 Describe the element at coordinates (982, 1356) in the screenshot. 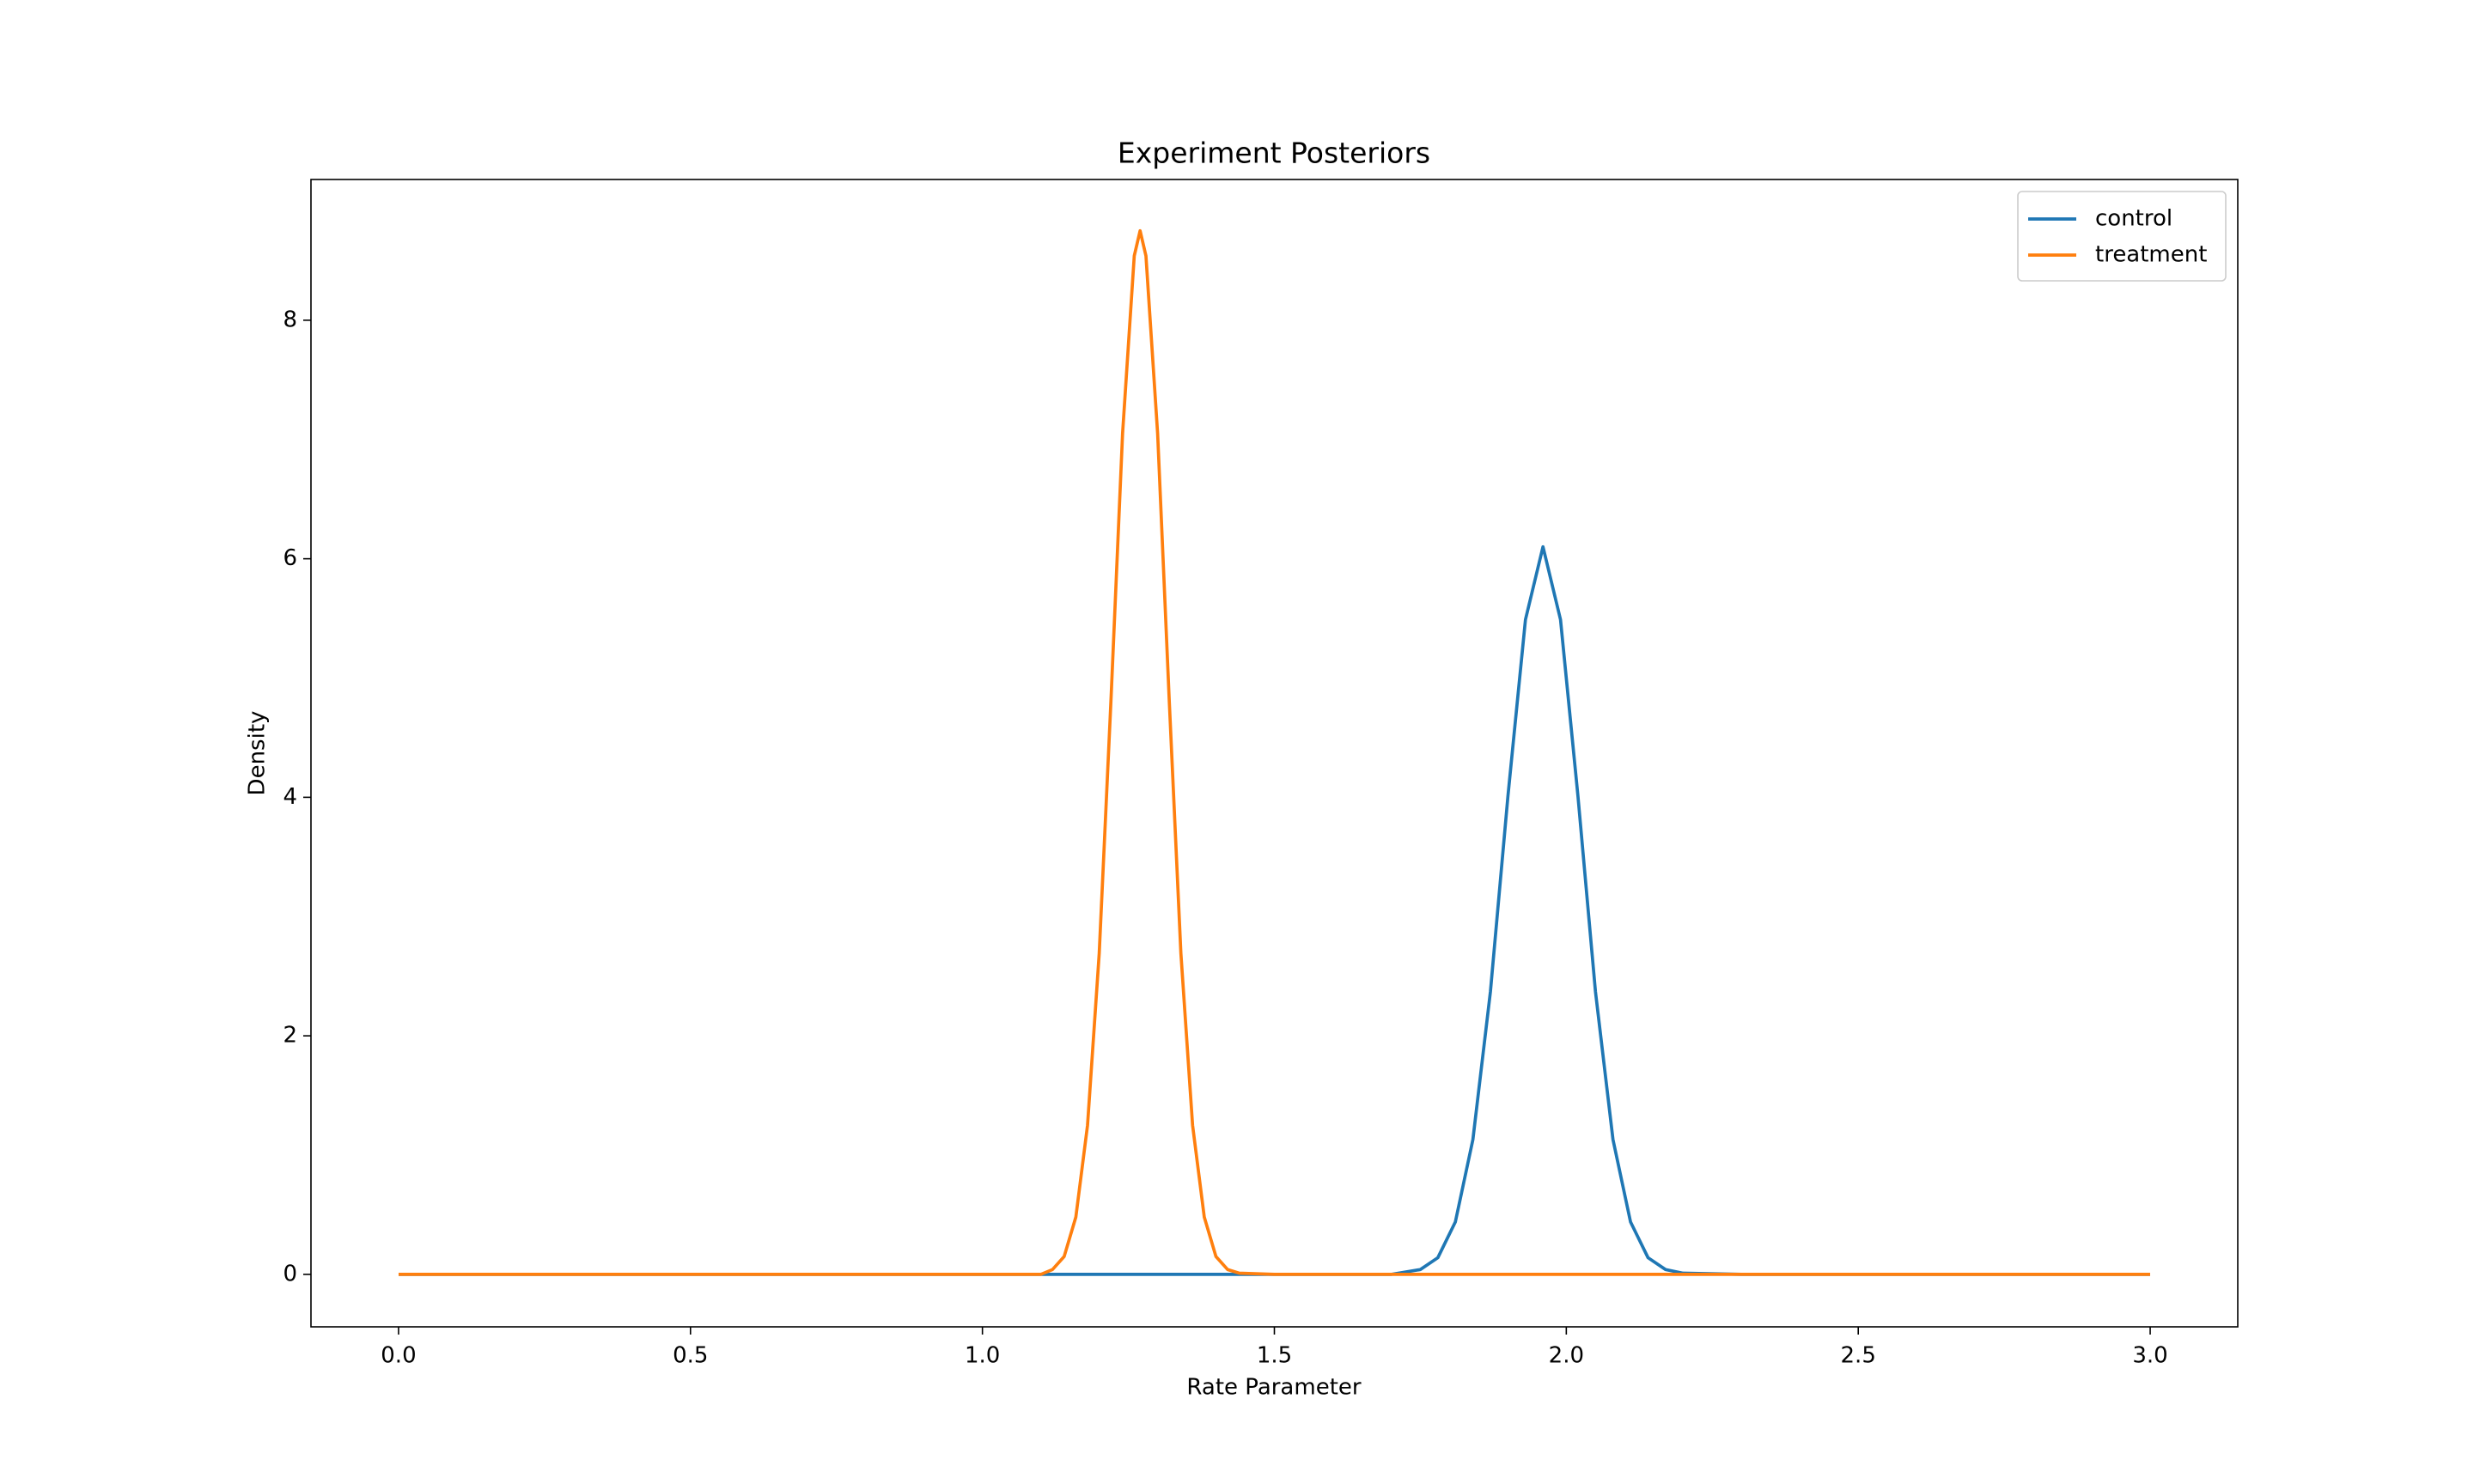

I see `x-tick-label: 1.0` at that location.